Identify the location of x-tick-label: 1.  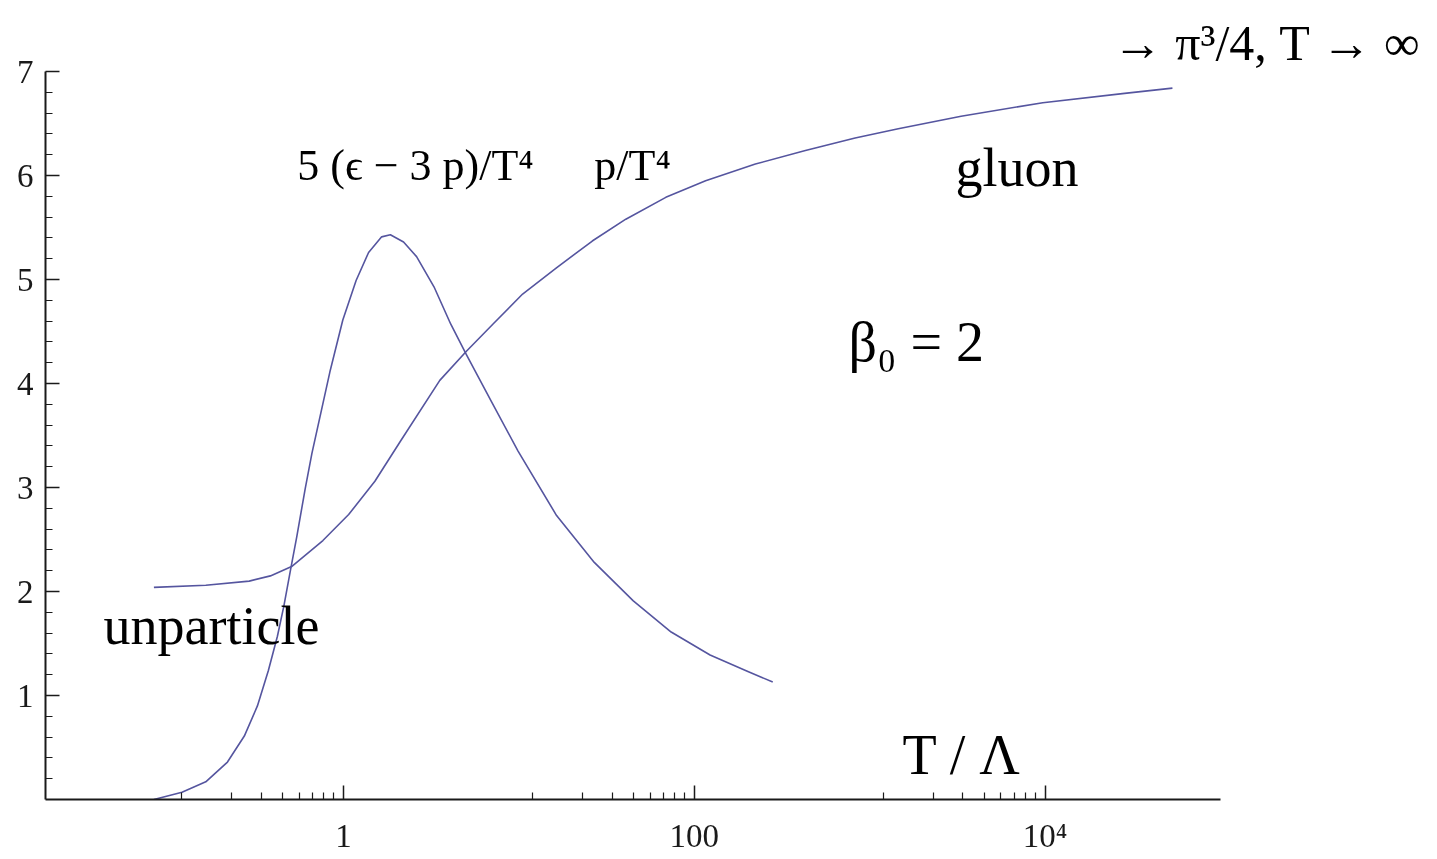
(343, 835).